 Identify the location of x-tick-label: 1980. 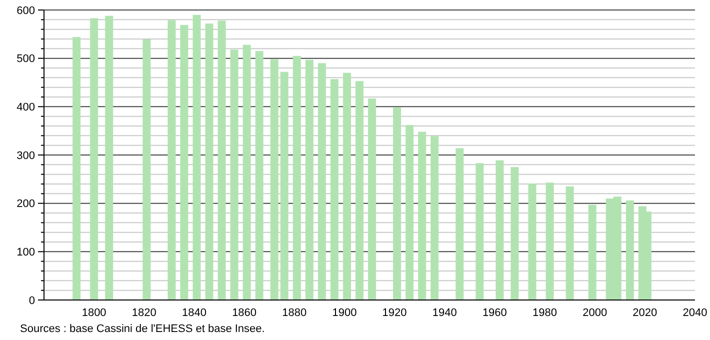
(545, 313).